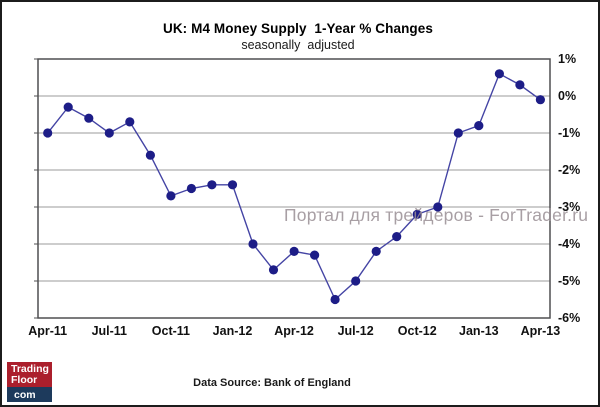 This screenshot has height=407, width=600. What do you see at coordinates (569, 244) in the screenshot?
I see `y-axis-label: -4%` at bounding box center [569, 244].